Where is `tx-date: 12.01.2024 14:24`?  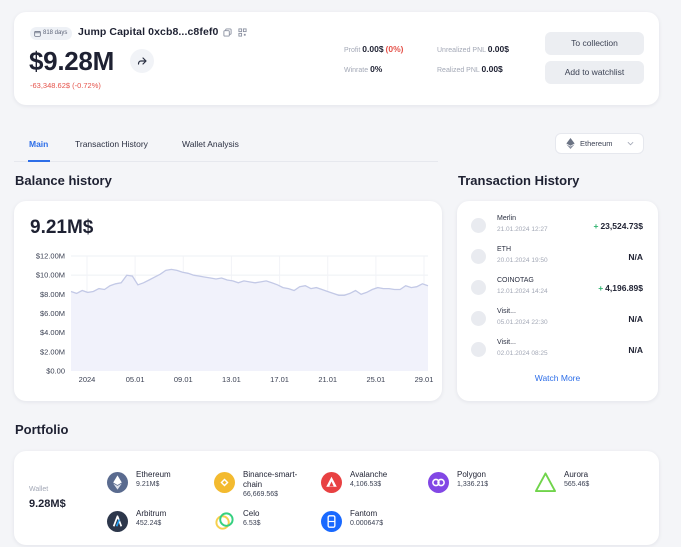
tx-date: 12.01.2024 14:24 is located at coordinates (522, 291).